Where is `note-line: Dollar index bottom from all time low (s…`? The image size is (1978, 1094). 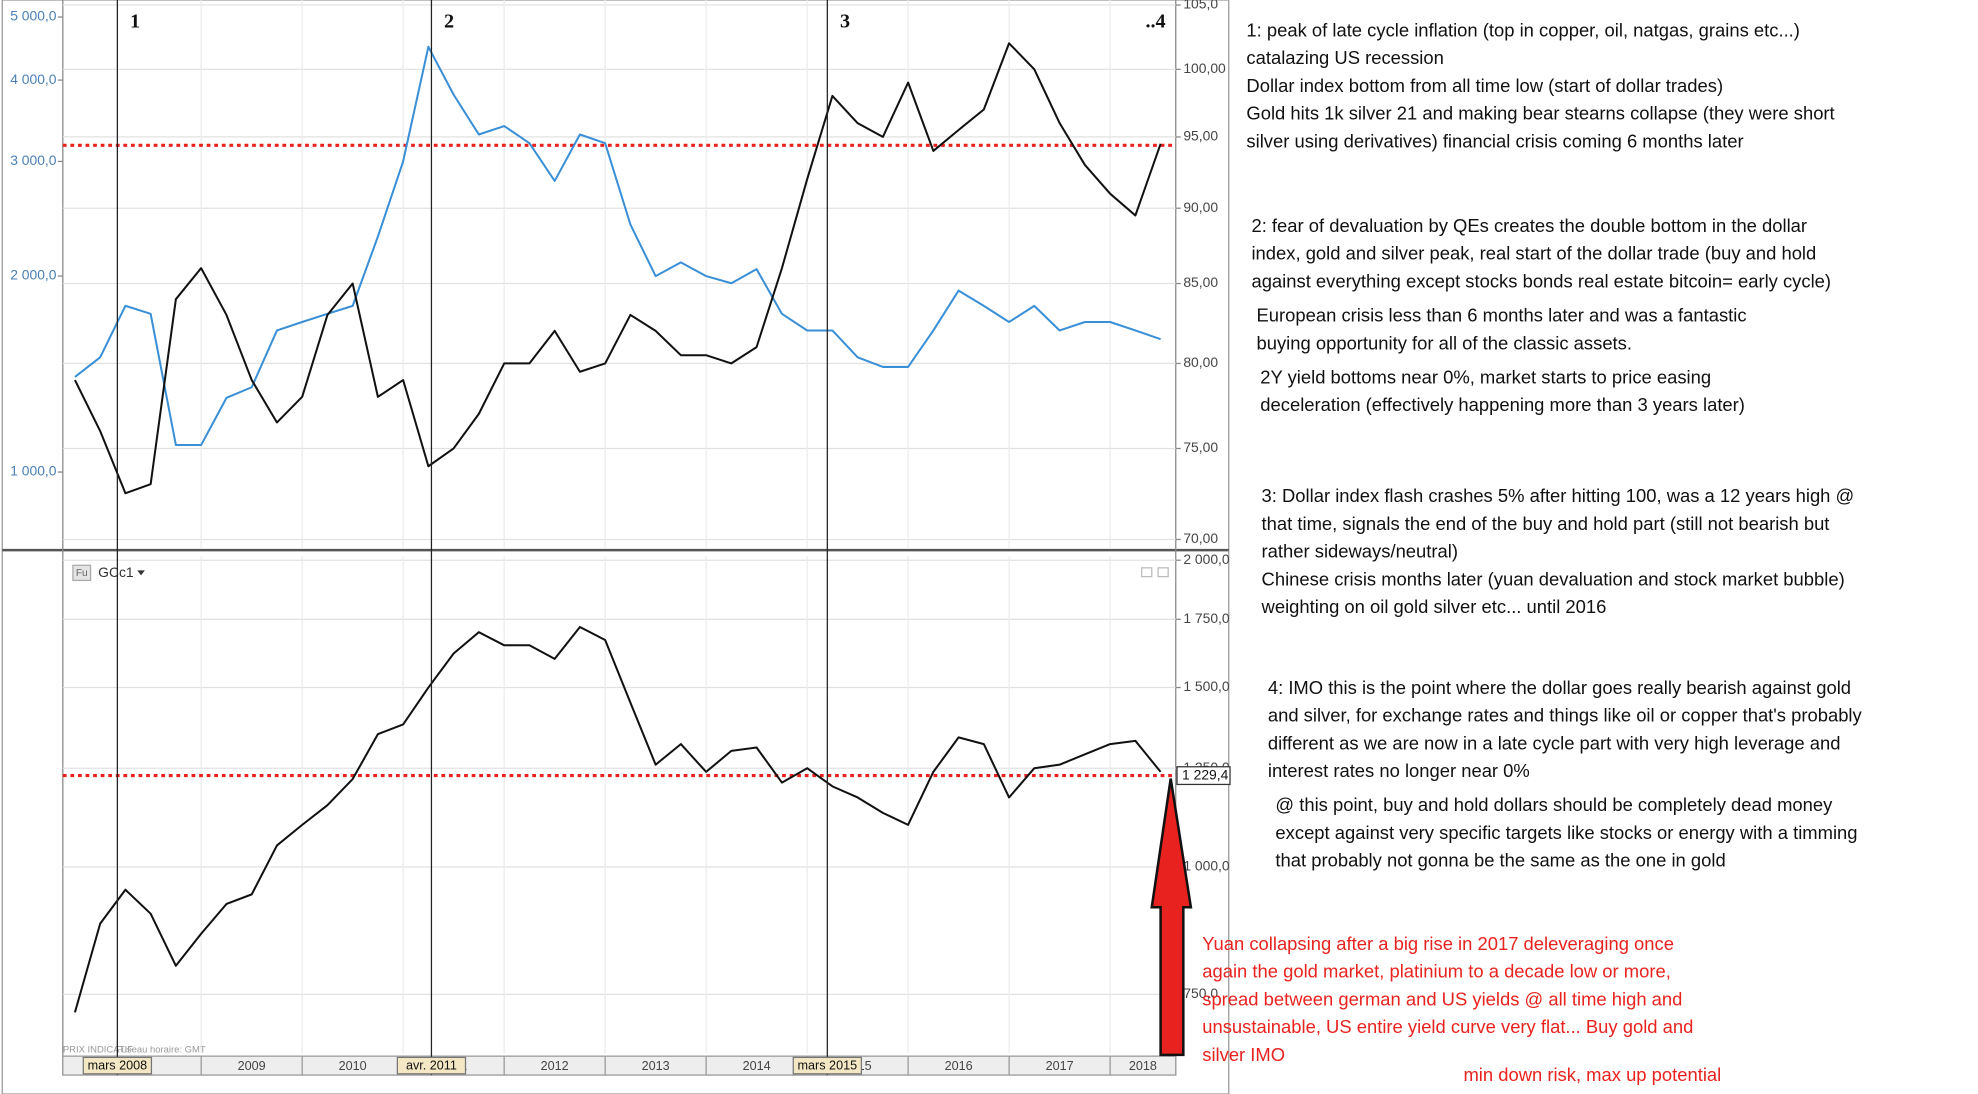
note-line: Dollar index bottom from all time low (s… is located at coordinates (1484, 85).